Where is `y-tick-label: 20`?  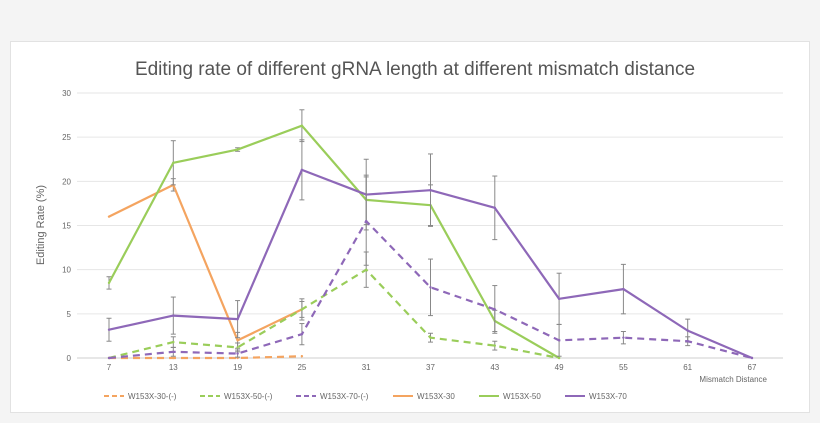 y-tick-label: 20 is located at coordinates (66, 181).